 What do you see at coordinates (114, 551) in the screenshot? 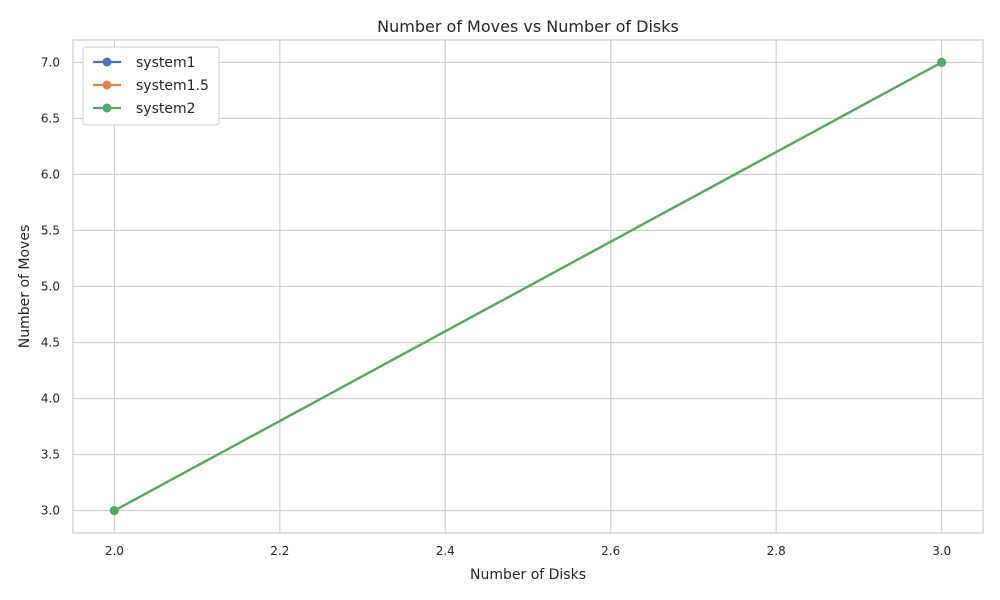
I see `x-tick-label: 2.0` at bounding box center [114, 551].